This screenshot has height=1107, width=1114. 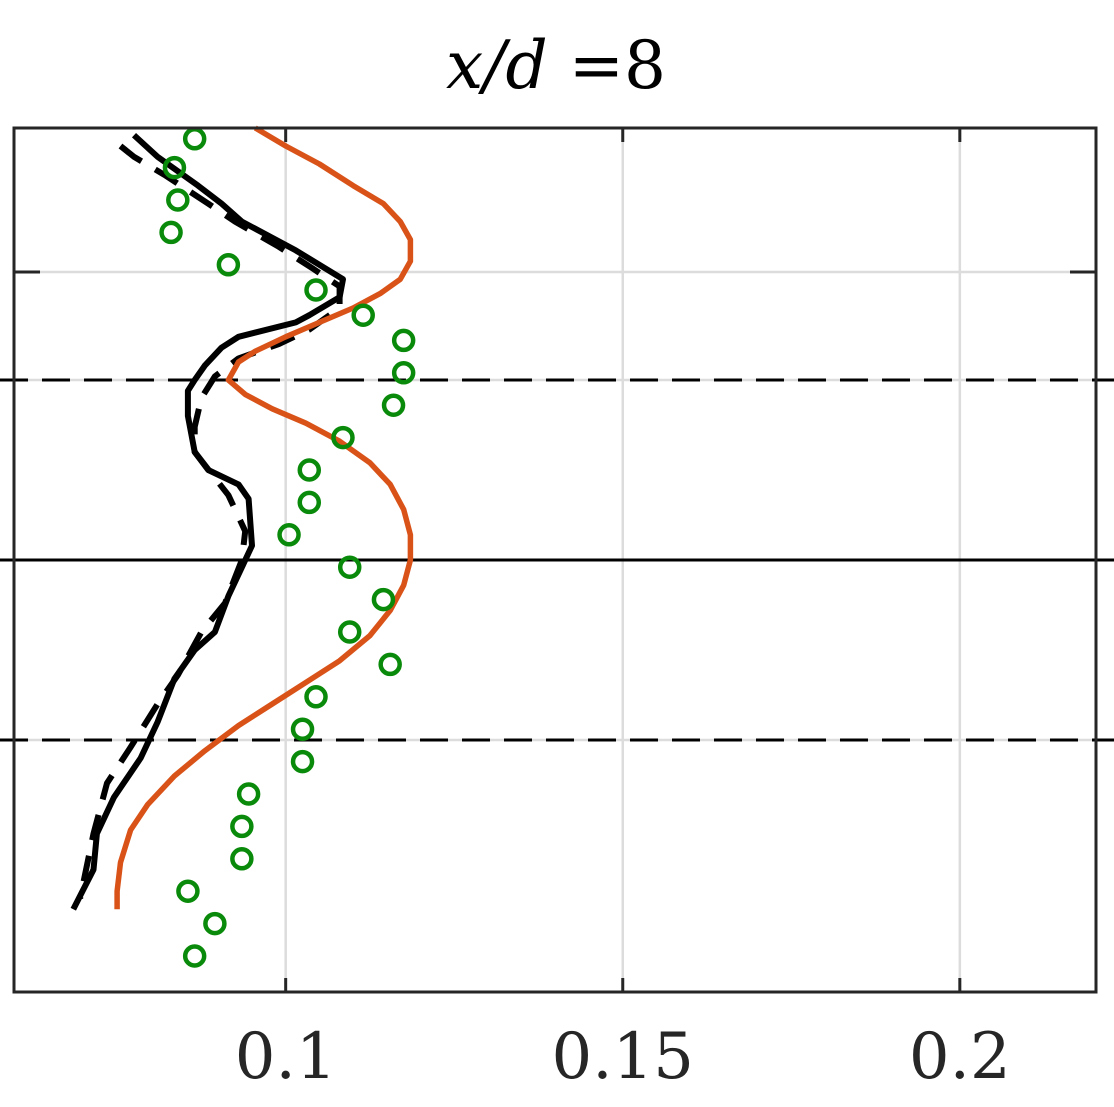 I want to click on x-tick-label: 0.1, so click(x=286, y=1057).